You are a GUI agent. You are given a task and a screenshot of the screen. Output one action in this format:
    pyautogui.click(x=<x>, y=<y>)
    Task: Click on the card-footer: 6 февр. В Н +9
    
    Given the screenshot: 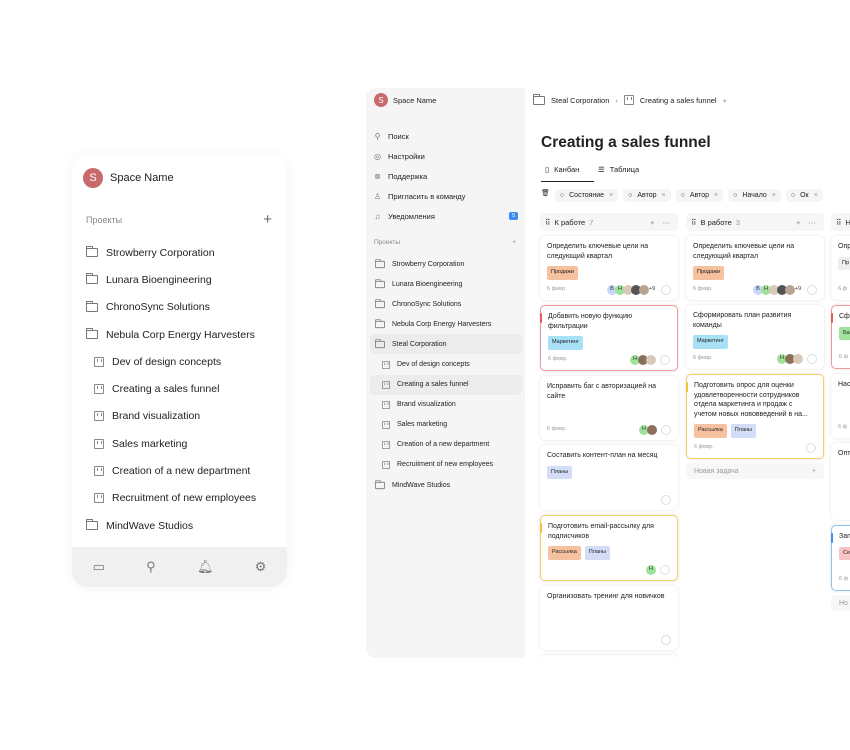 What is the action you would take?
    pyautogui.click(x=755, y=290)
    